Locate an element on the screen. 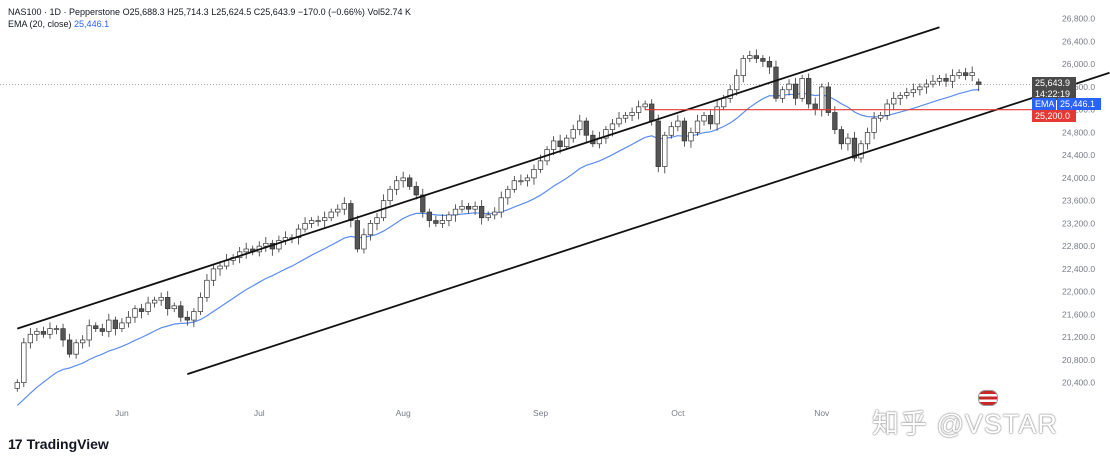 The image size is (1110, 465). x-tick-label: Sep is located at coordinates (540, 413).